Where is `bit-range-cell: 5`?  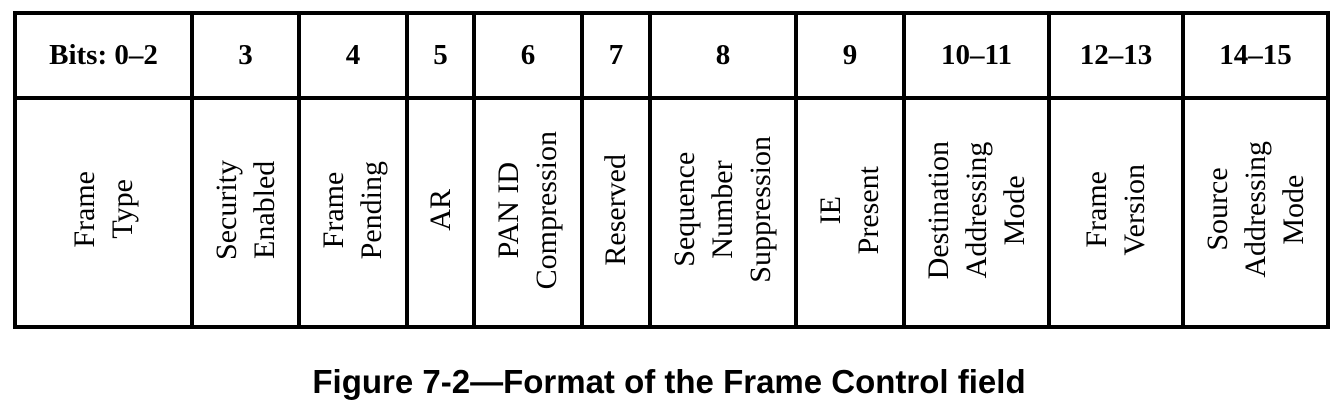
bit-range-cell: 5 is located at coordinates (440, 55).